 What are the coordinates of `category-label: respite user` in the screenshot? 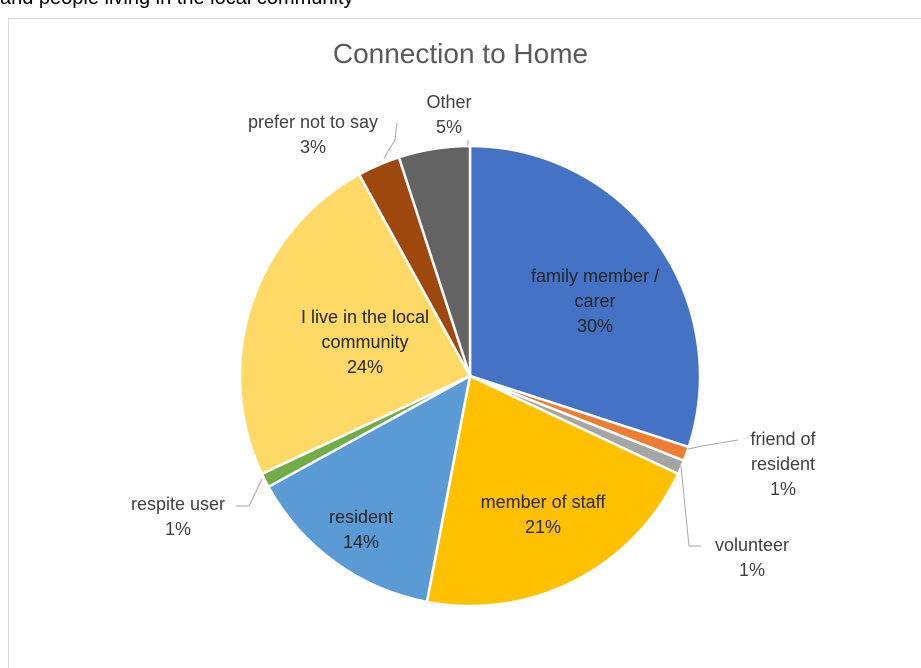 It's located at (178, 504).